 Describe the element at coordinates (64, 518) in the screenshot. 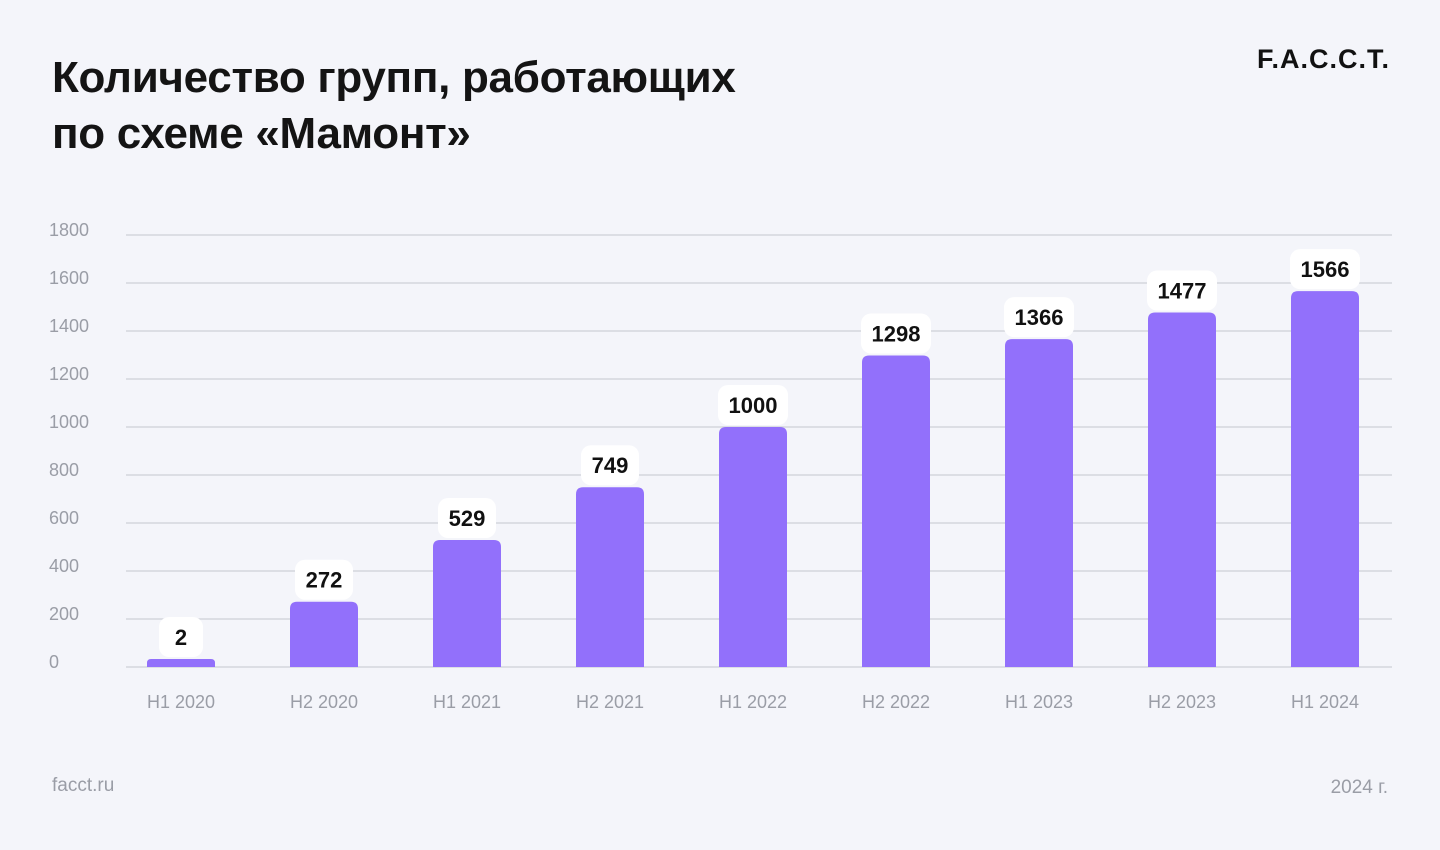

I see `y-tick-label: 600` at that location.